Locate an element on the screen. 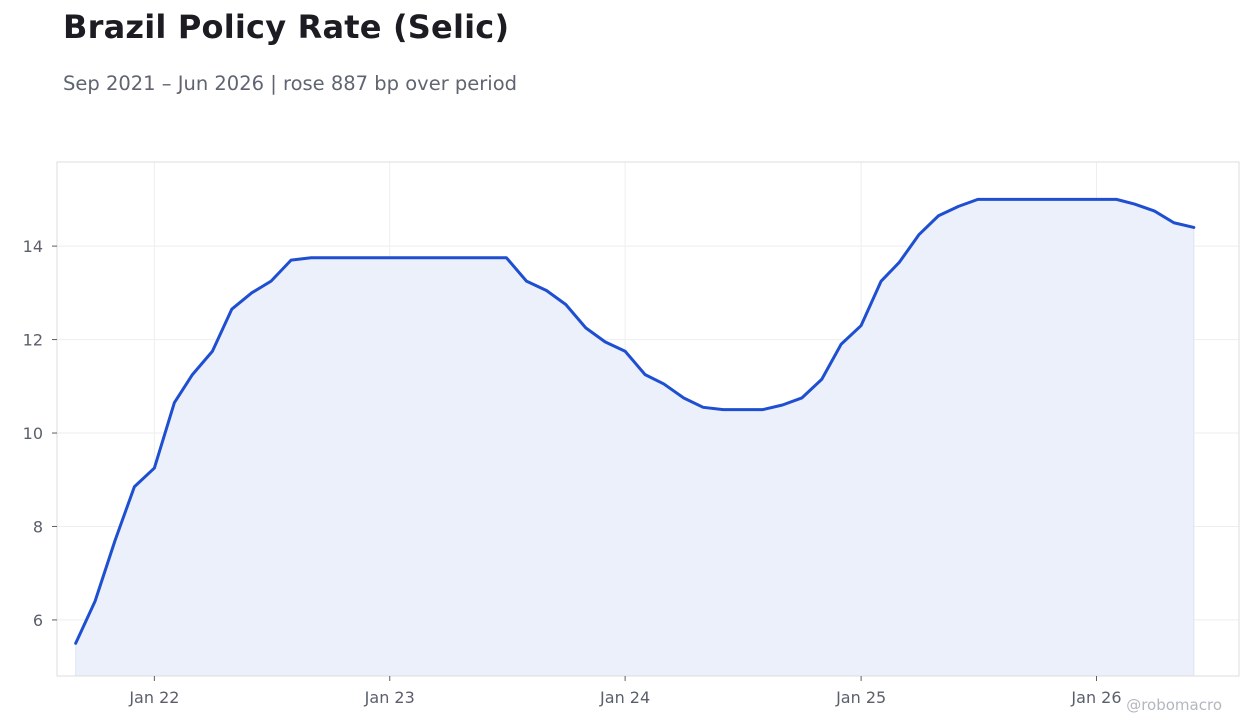  x-tick-label-3: Jan 25 is located at coordinates (860, 697).